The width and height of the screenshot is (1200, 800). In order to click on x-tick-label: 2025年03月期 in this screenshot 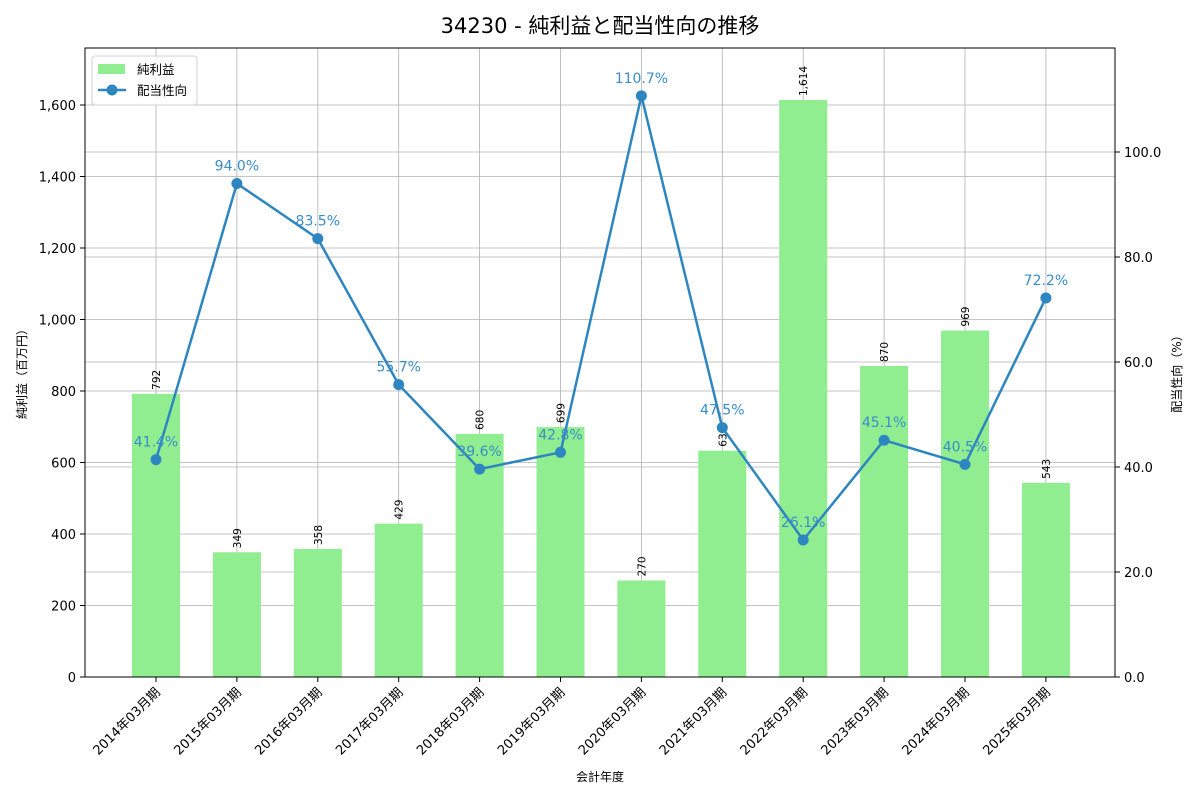, I will do `click(1016, 721)`.